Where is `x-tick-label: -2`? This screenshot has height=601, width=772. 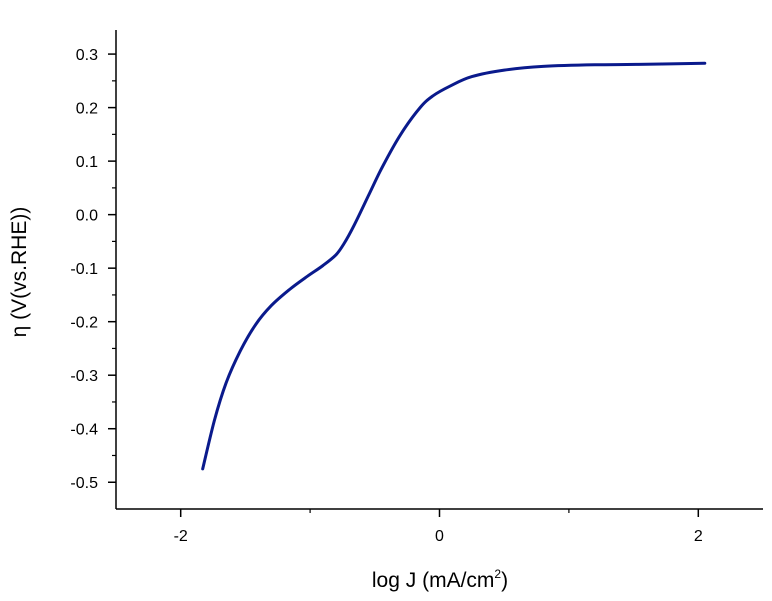
x-tick-label: -2 is located at coordinates (181, 536).